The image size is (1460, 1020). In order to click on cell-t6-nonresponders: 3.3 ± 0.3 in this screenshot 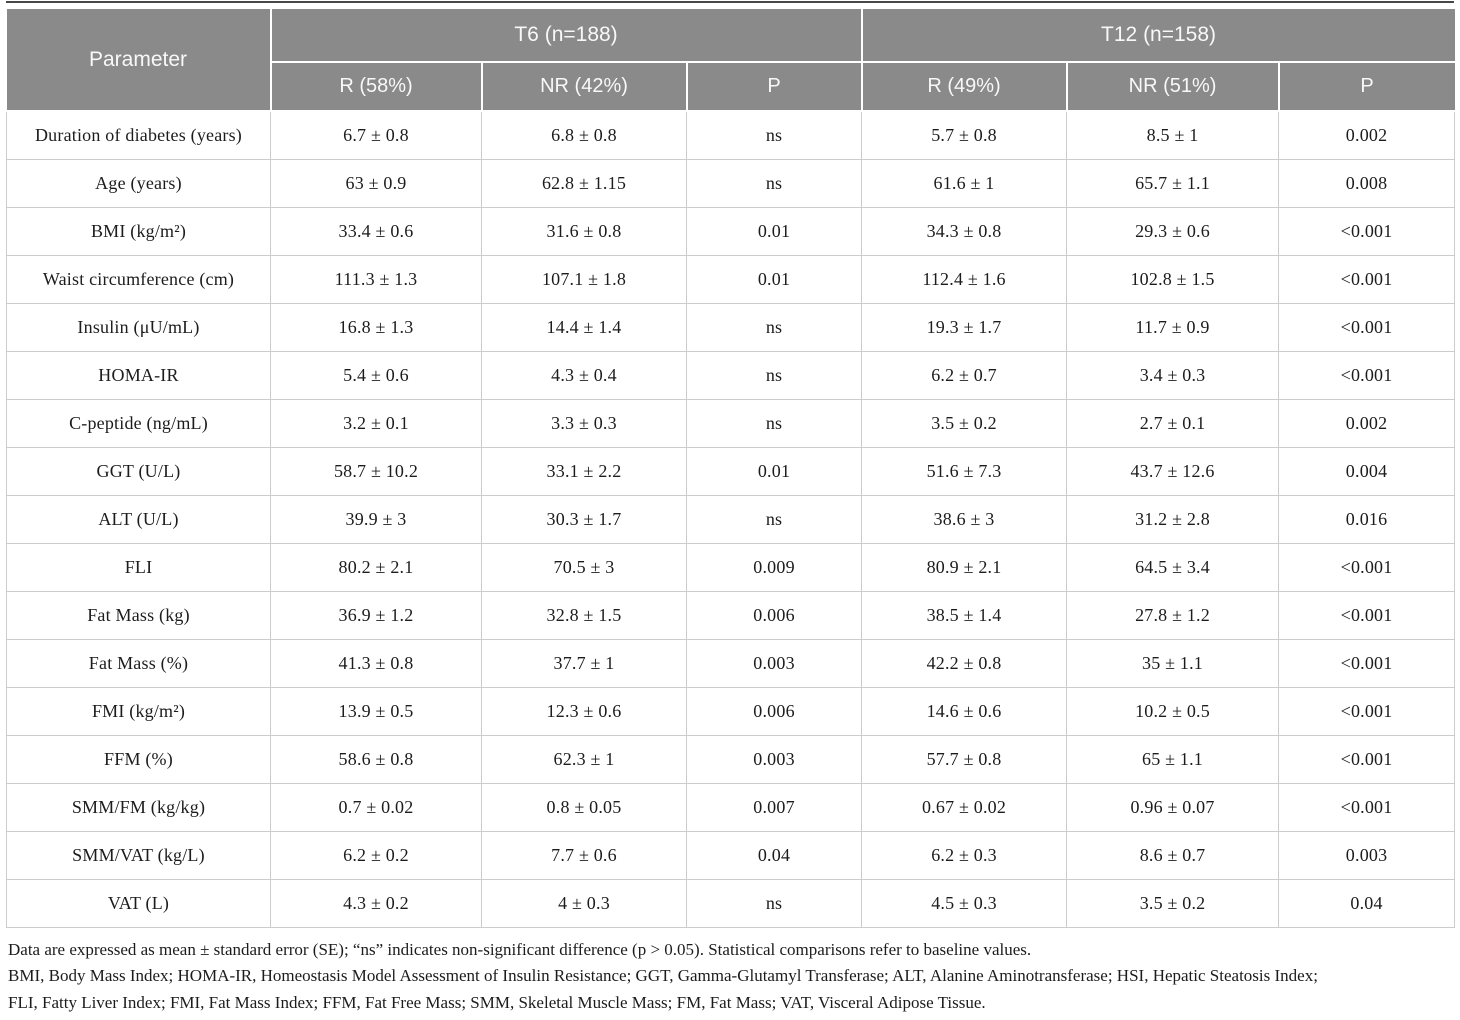, I will do `click(584, 423)`.